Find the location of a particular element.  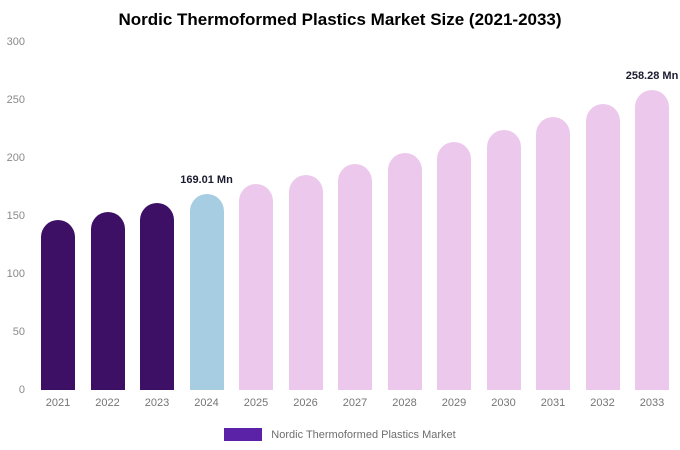

bar-2032 is located at coordinates (602, 247).